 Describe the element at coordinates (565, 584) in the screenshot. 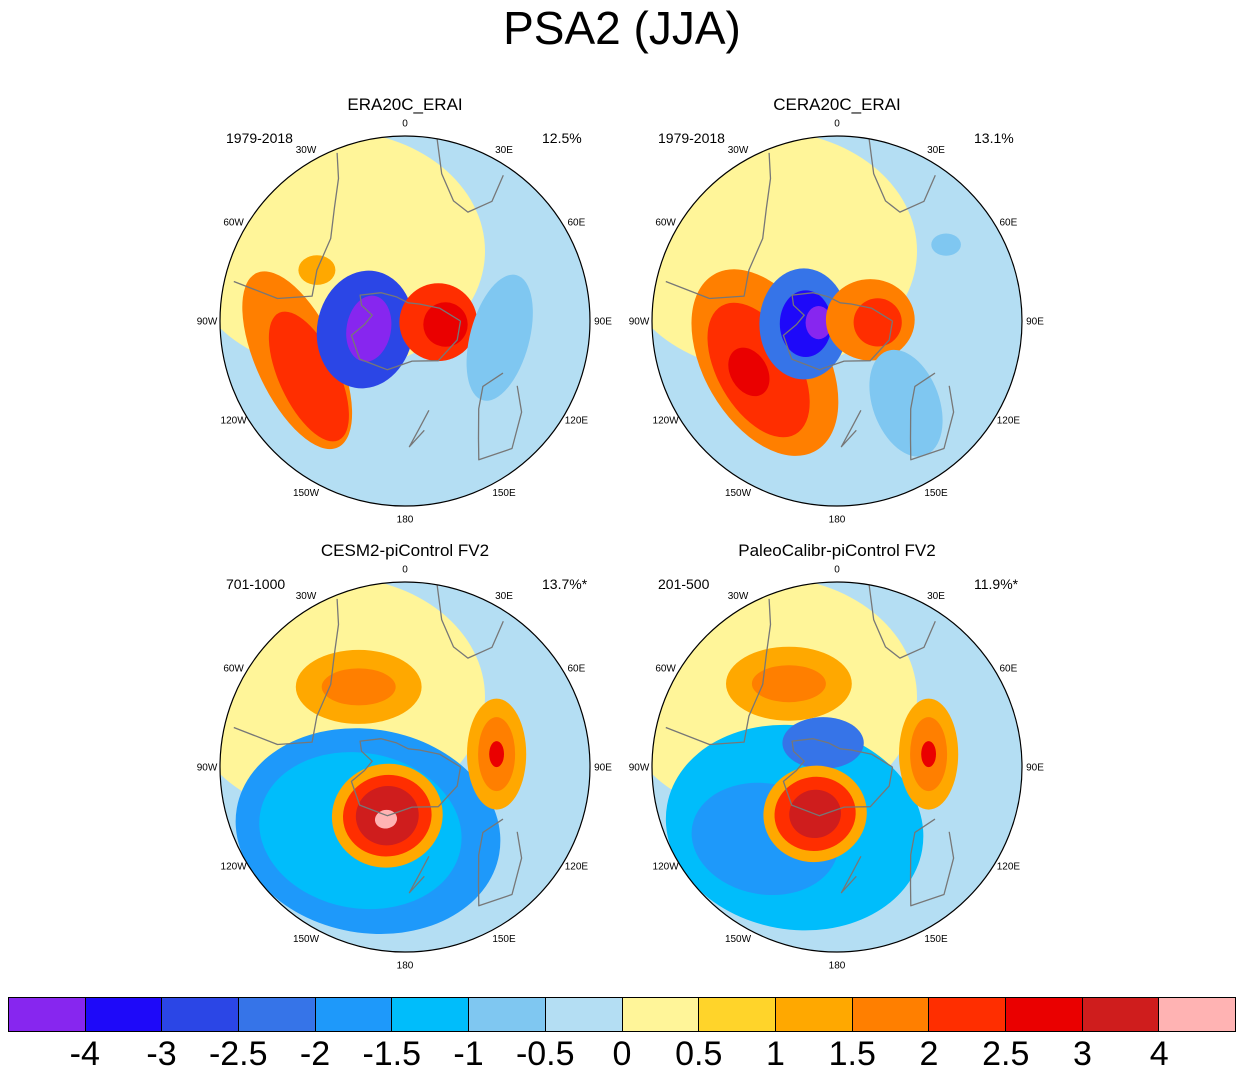

I see `panel-variance-percent: 13.7%*` at that location.